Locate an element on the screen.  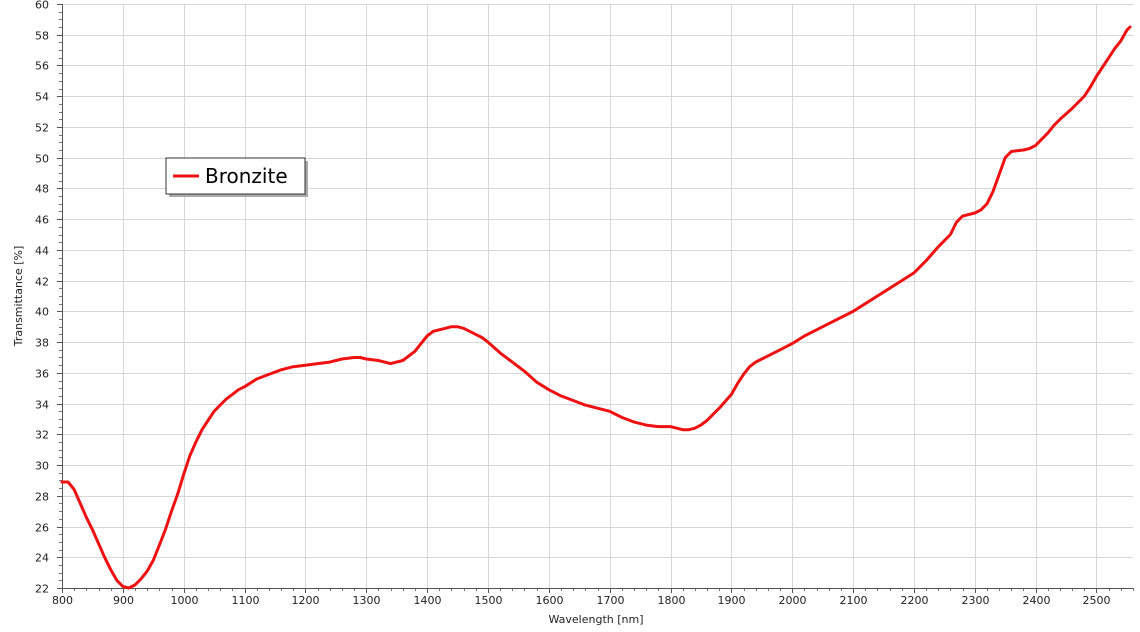
x-tick-label: 2200 is located at coordinates (915, 600).